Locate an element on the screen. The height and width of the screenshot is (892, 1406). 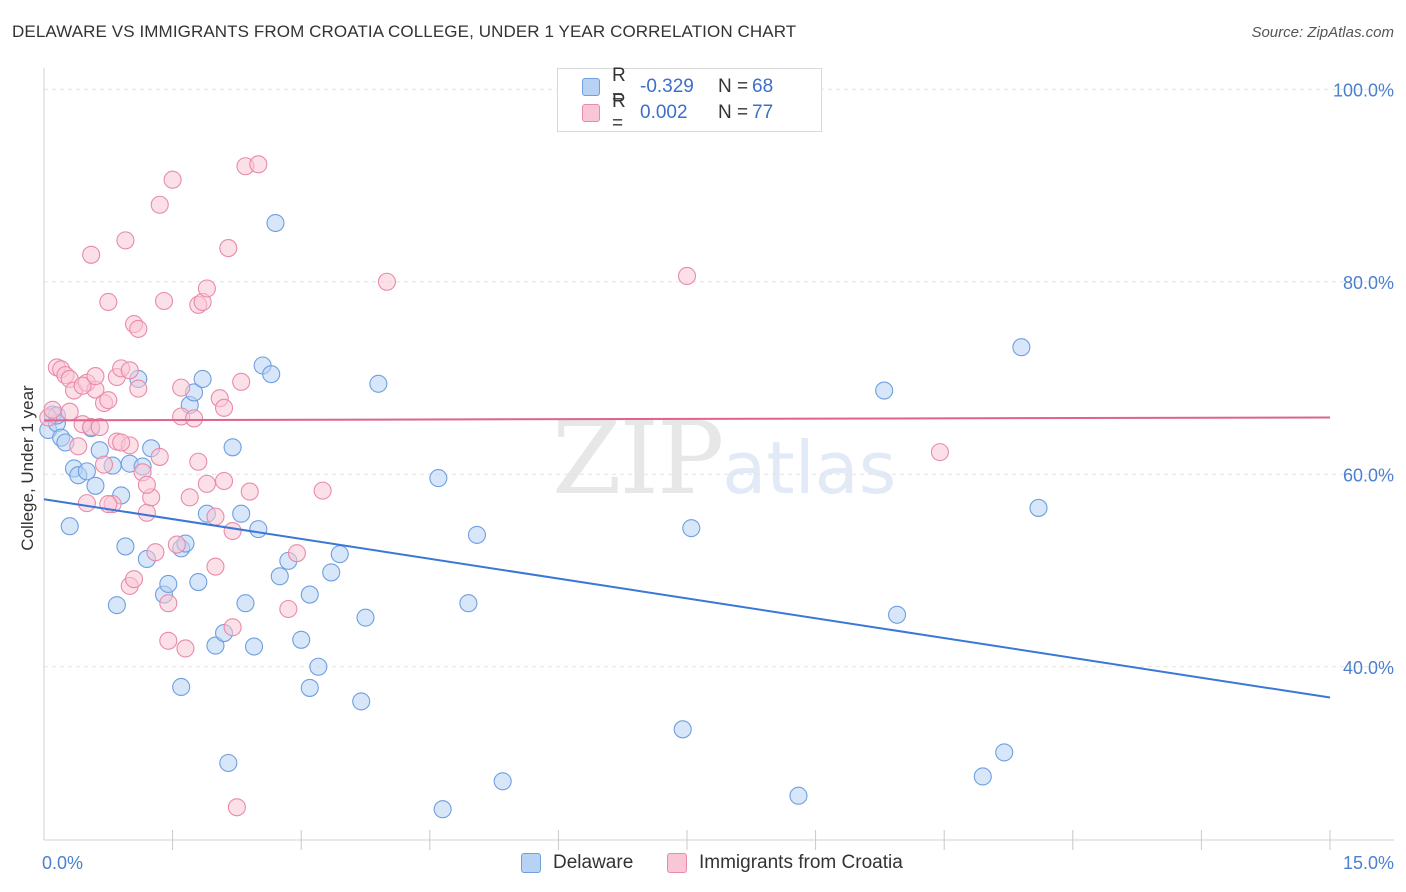
legend-swatch-delaware is located at coordinates (591, 87).